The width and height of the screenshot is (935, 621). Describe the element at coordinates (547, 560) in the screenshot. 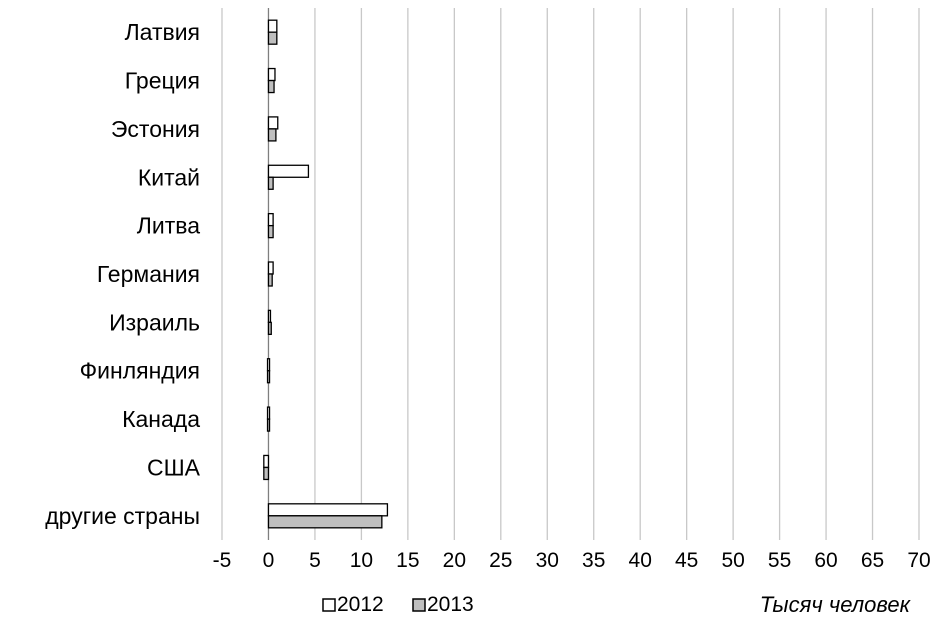

I see `x-tick-label: 30` at that location.